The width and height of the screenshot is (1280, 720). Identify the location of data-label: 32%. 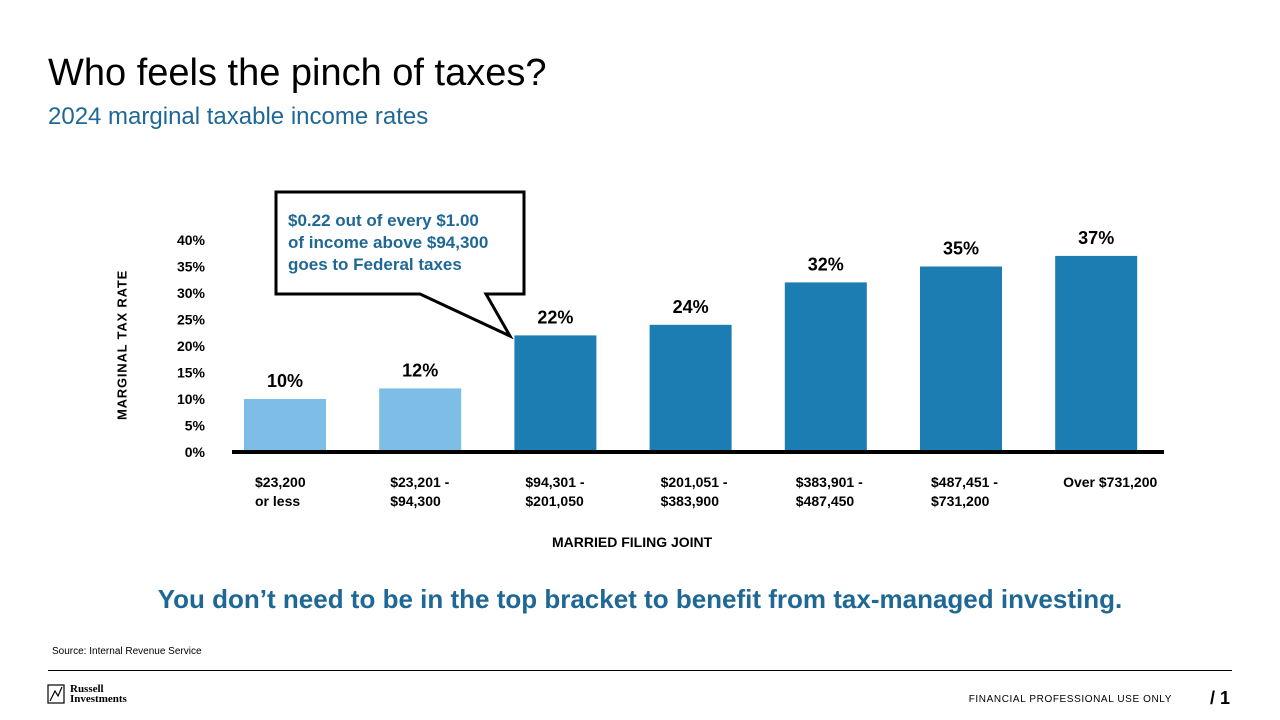
(826, 264).